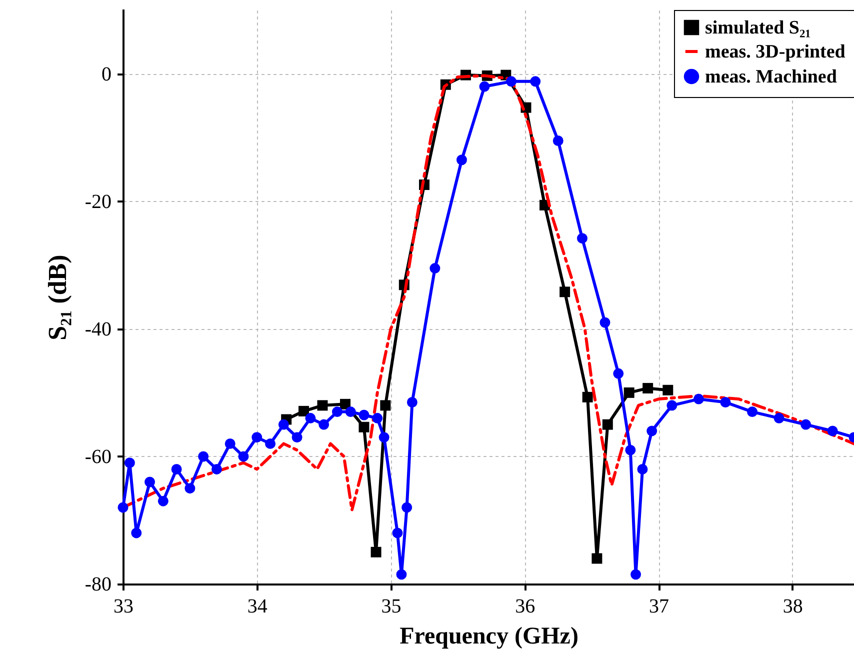 This screenshot has height=666, width=854. I want to click on x-axis-title: Frequency (GHz), so click(489, 637).